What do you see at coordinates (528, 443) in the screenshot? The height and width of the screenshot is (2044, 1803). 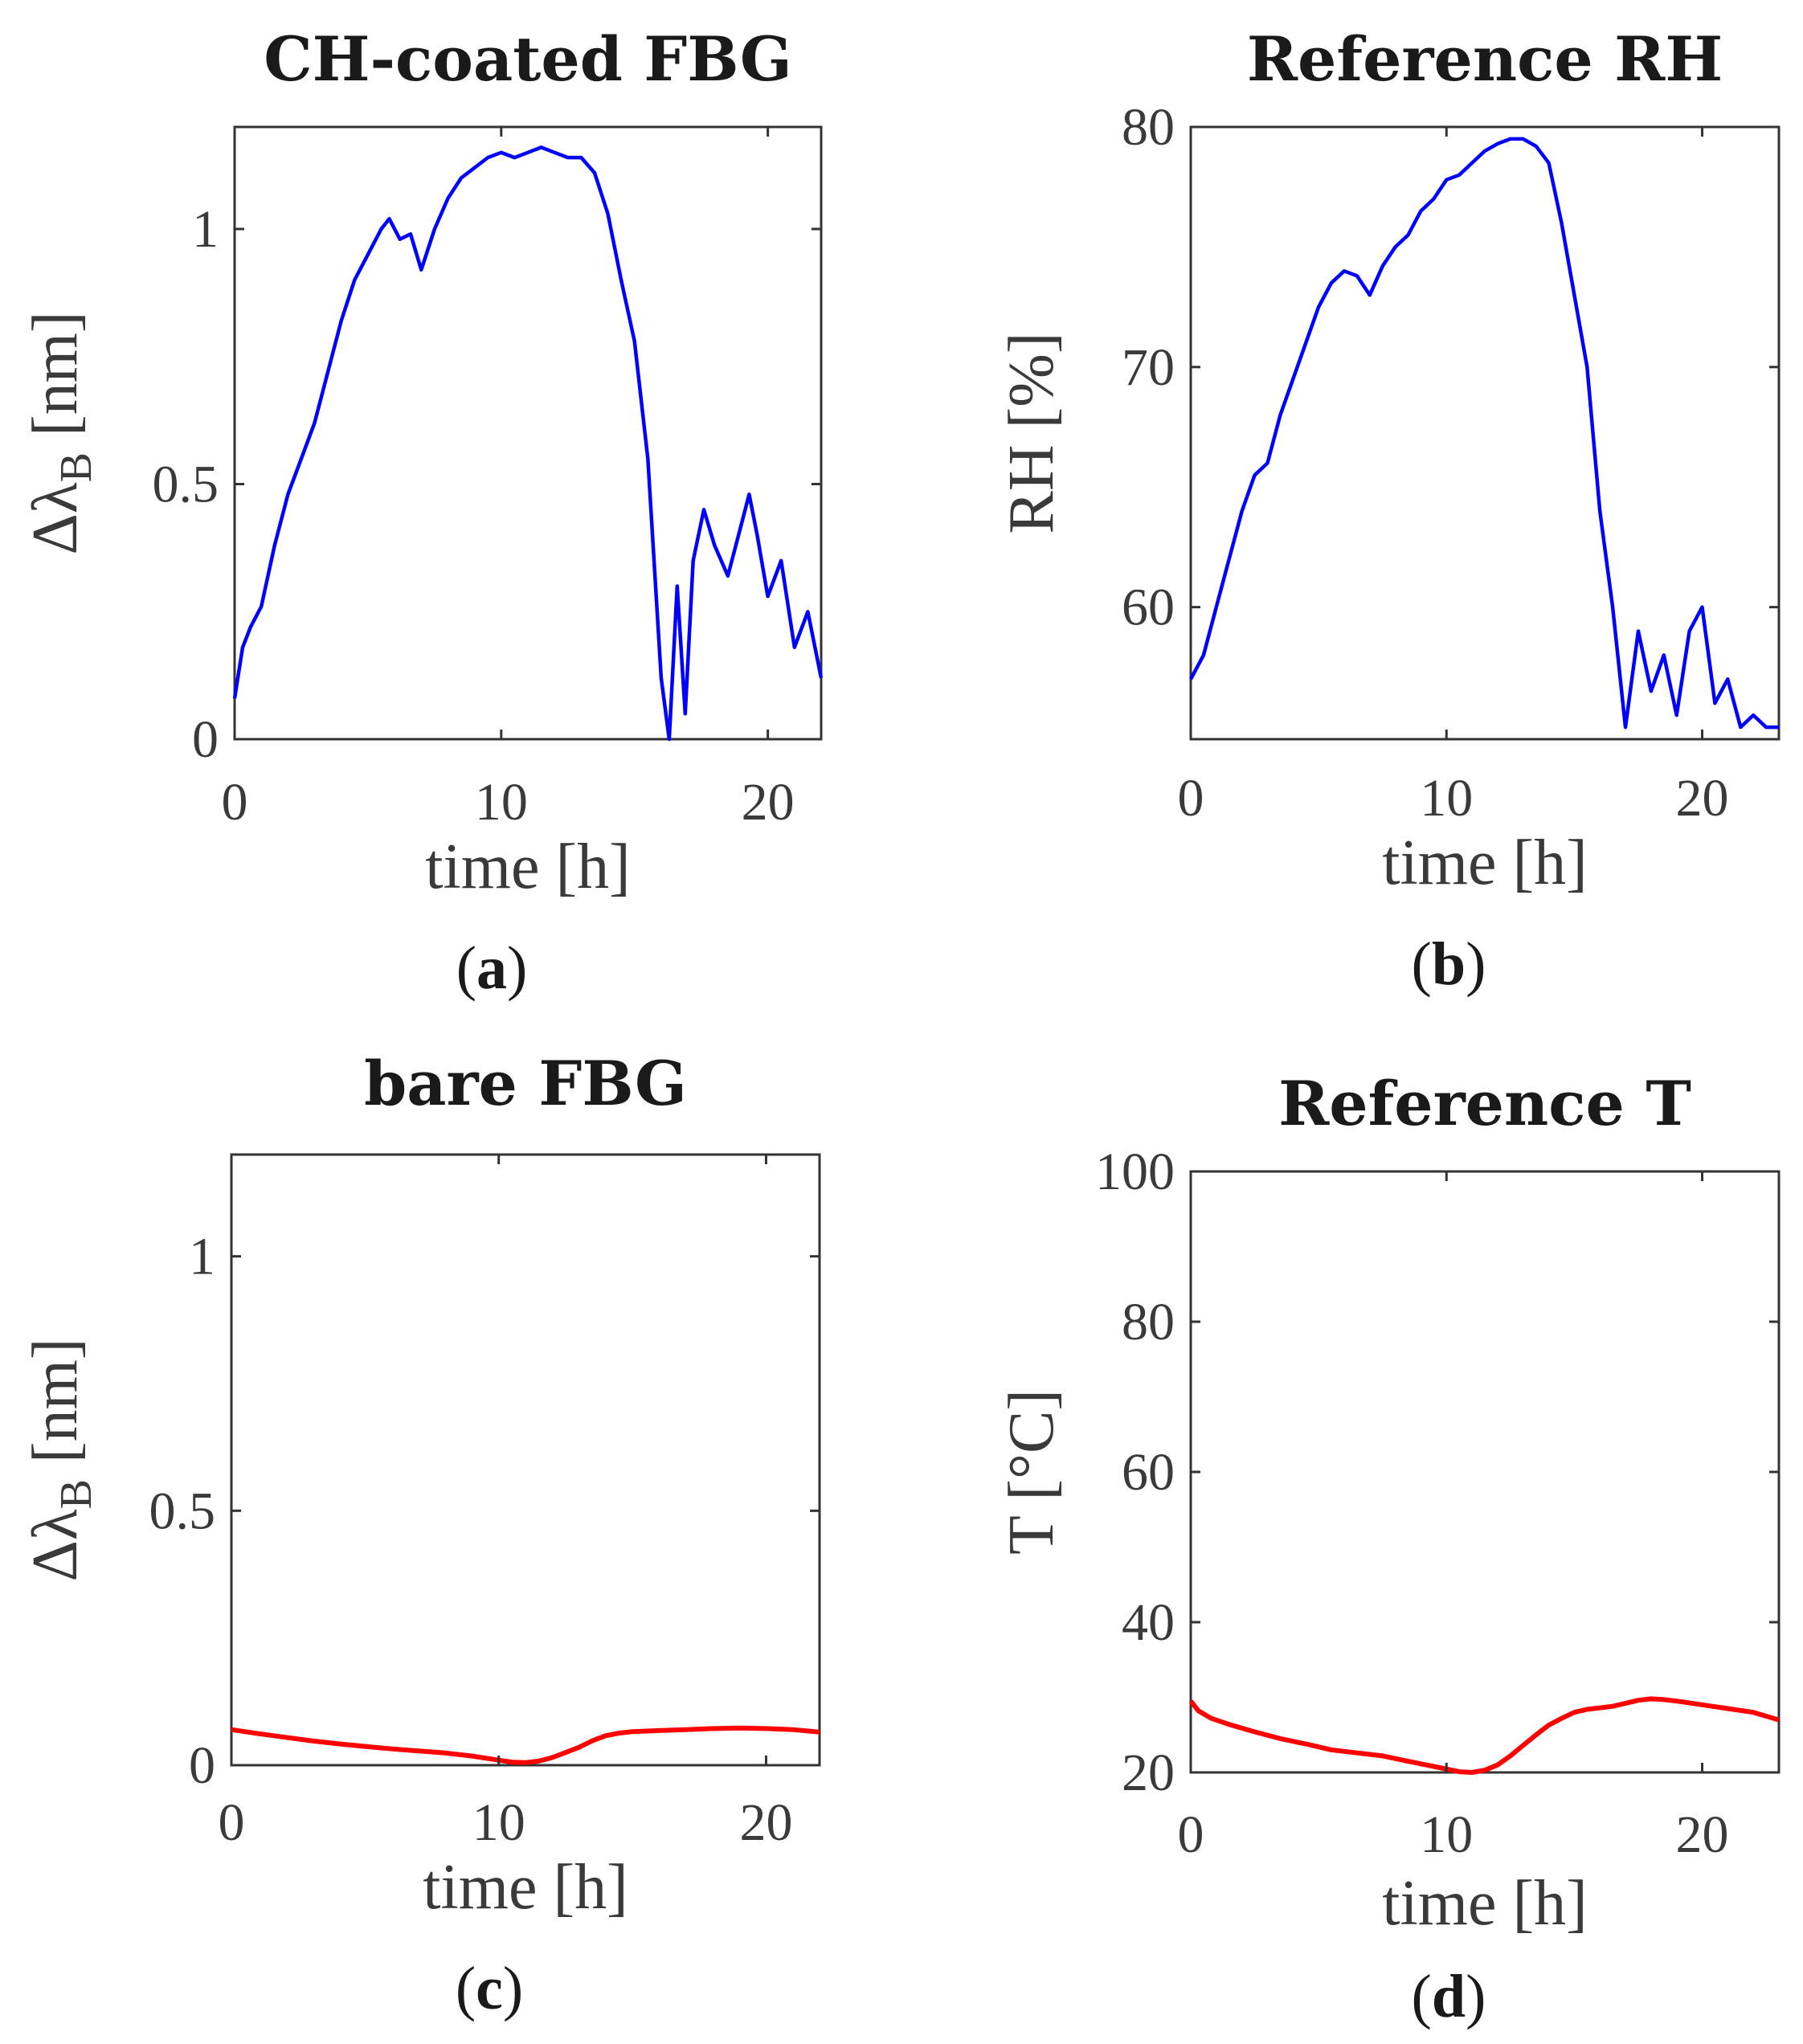 I see `series-line-ch-coated-fbg` at bounding box center [528, 443].